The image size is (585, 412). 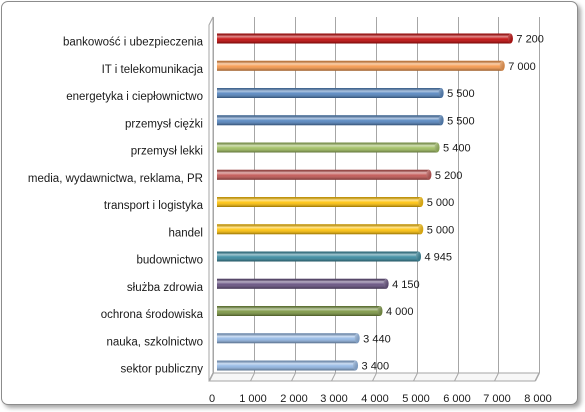 What do you see at coordinates (133, 43) in the screenshot?
I see `category-label: bankowość i ubezpieczenia` at bounding box center [133, 43].